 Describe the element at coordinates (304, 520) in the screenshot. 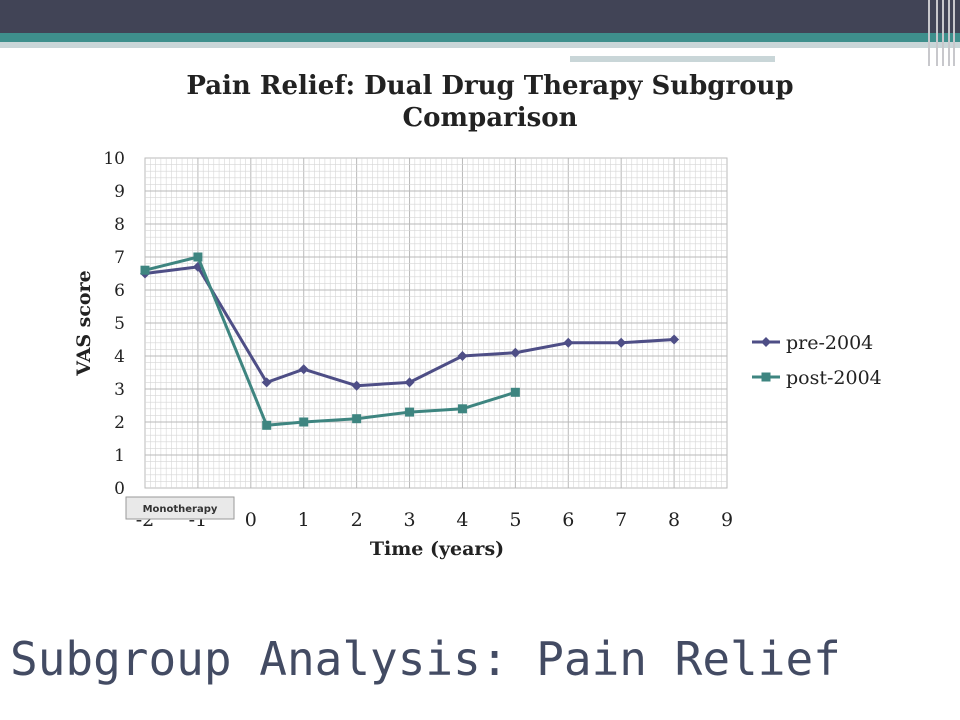

I see `x-tick-label: 1` at that location.